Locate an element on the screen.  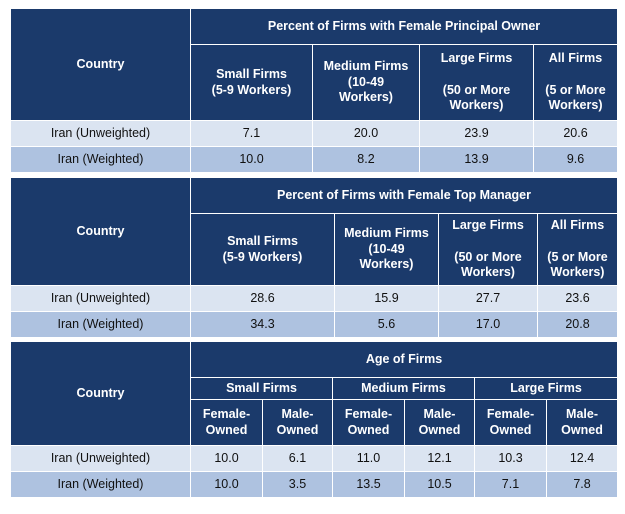
table-row: Iran (Unweighted) 7.1 20.0 23.9 20.6 is located at coordinates (314, 133).